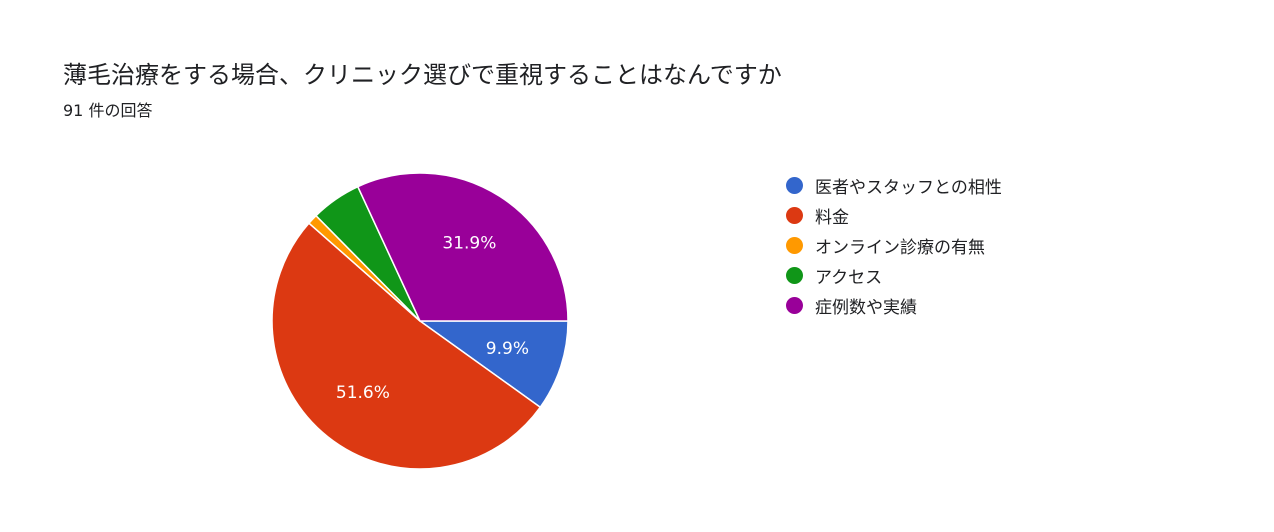 Image resolution: width=1274 pixels, height=532 pixels. I want to click on pie-slice-label-0: 9.9%, so click(507, 349).